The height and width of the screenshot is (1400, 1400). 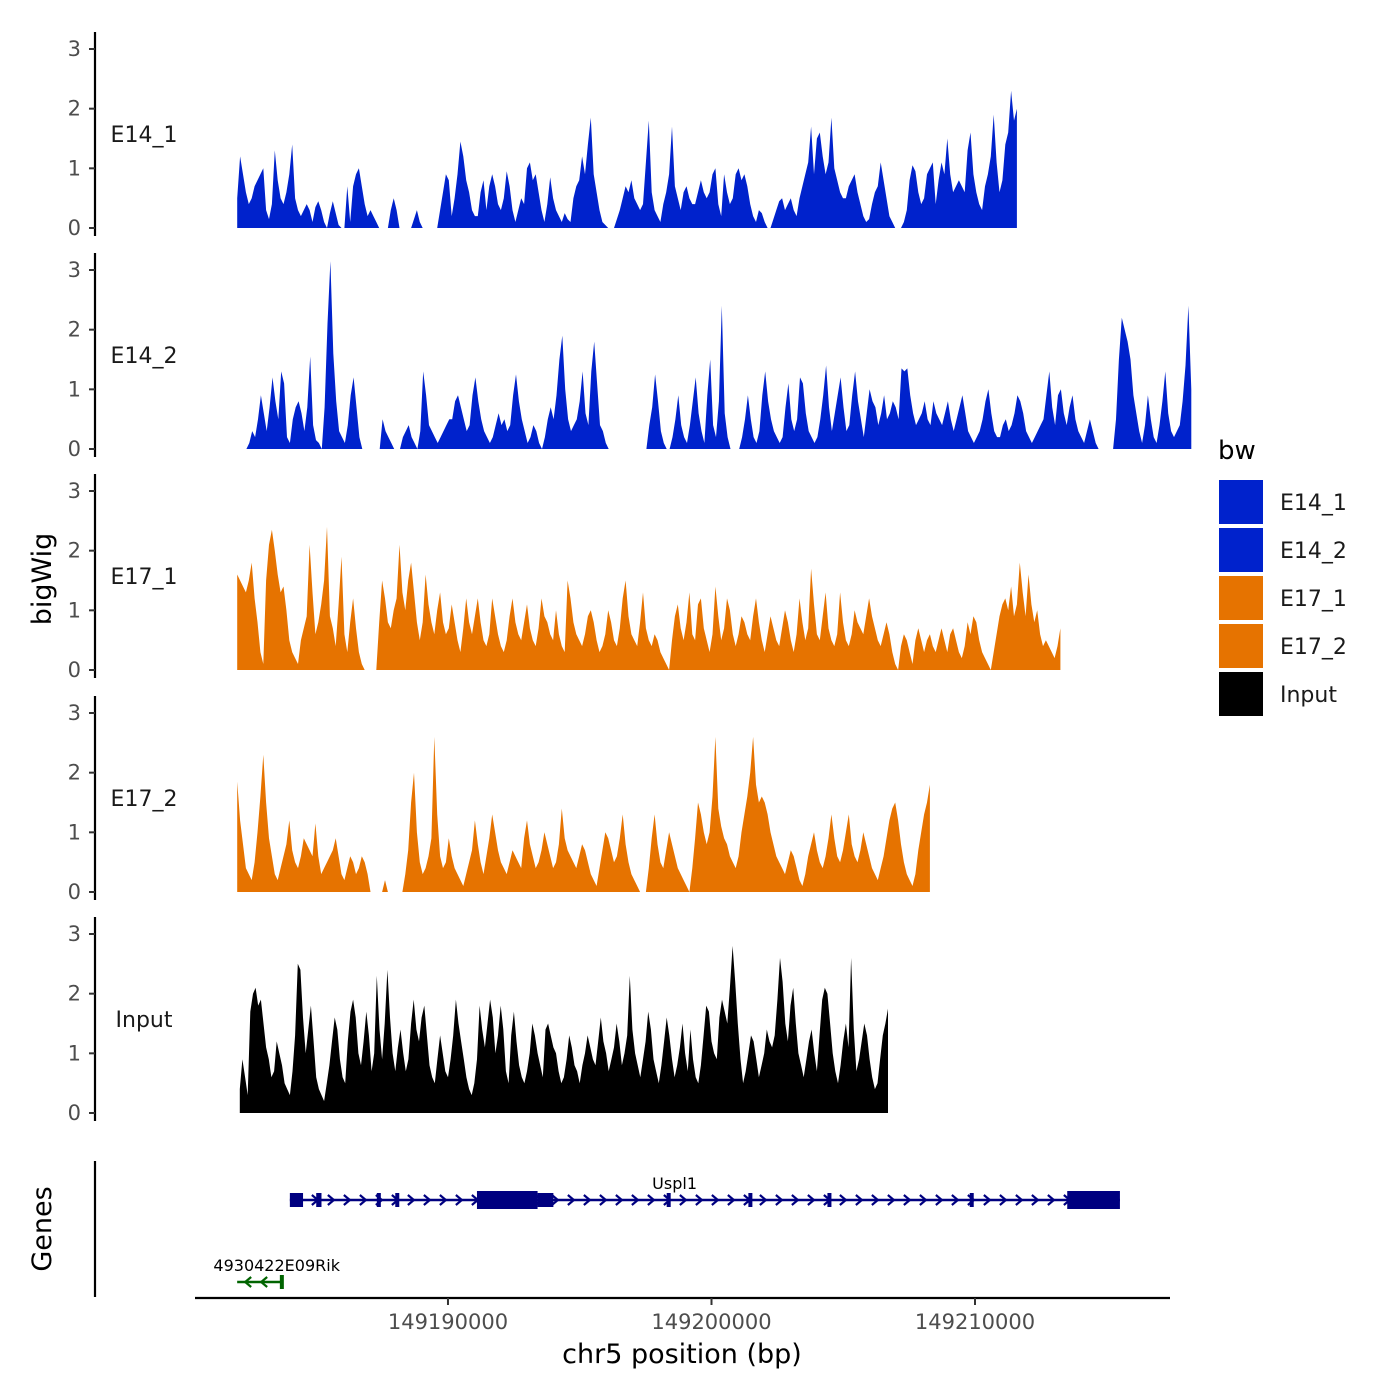 What do you see at coordinates (1313, 503) in the screenshot?
I see `legend-label: E14_1` at bounding box center [1313, 503].